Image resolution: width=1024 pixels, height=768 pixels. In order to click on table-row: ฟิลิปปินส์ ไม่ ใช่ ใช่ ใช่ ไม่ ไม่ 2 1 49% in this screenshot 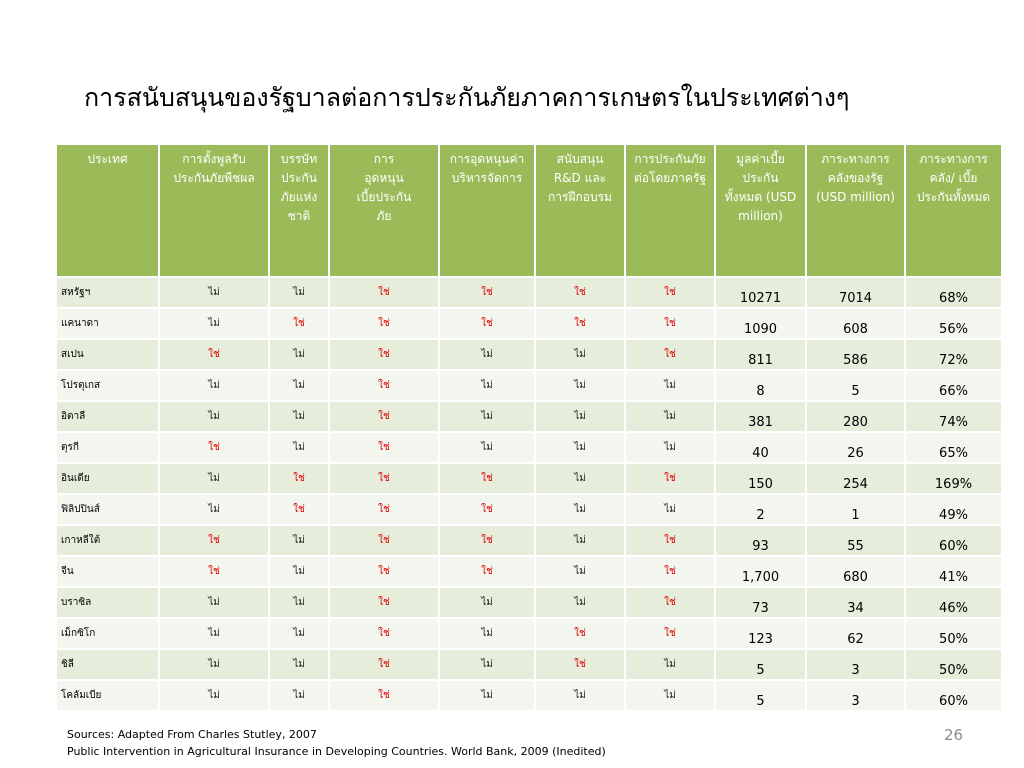, I will do `click(529, 509)`.